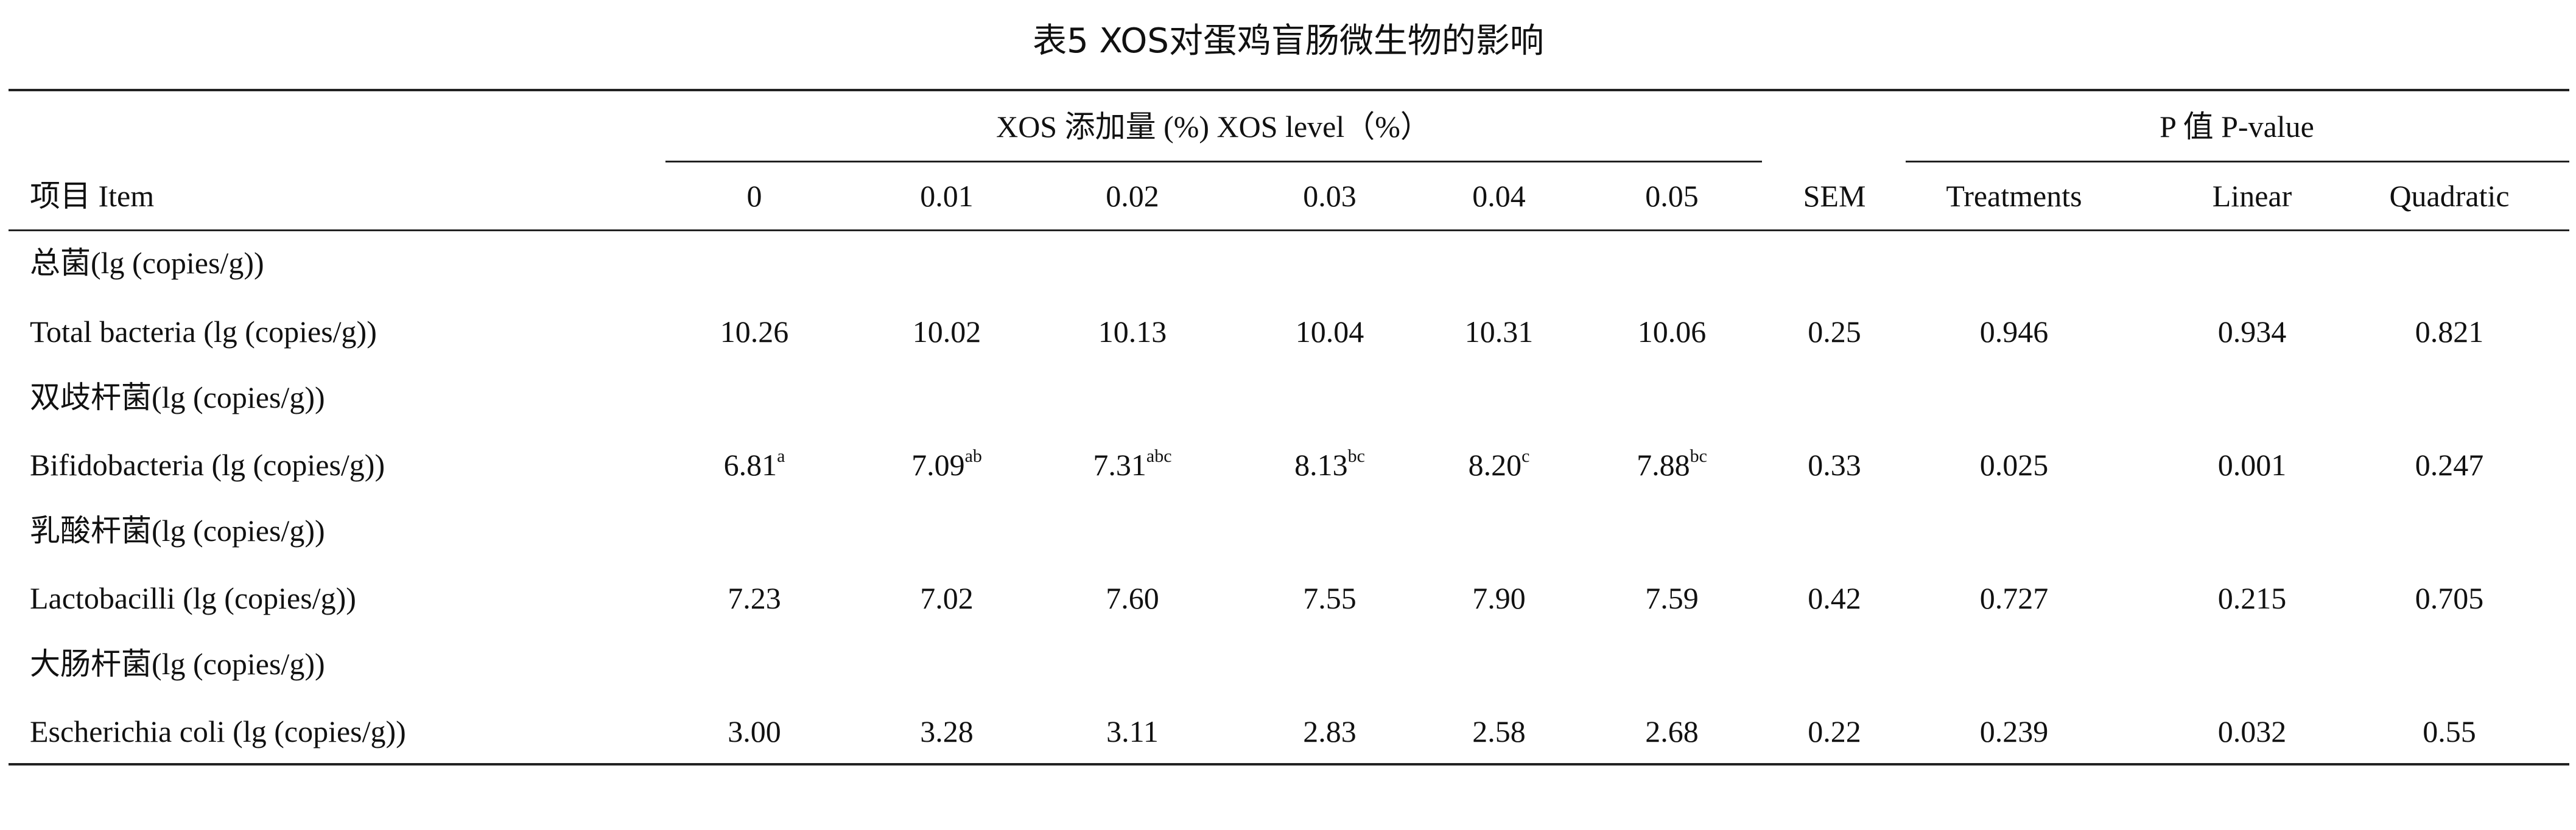 The height and width of the screenshot is (830, 2576). What do you see at coordinates (2014, 731) in the screenshot?
I see `cell: 0.239` at bounding box center [2014, 731].